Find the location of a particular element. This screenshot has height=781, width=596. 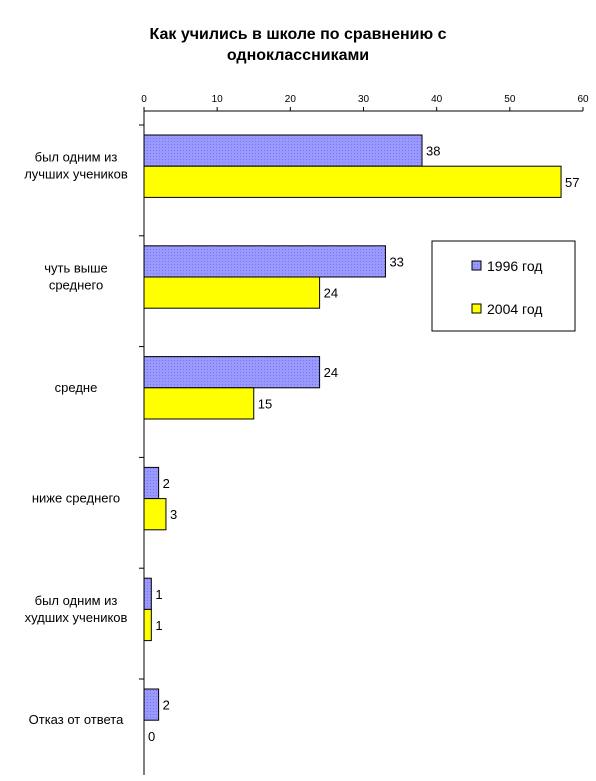

data-label: 3 is located at coordinates (173, 514).